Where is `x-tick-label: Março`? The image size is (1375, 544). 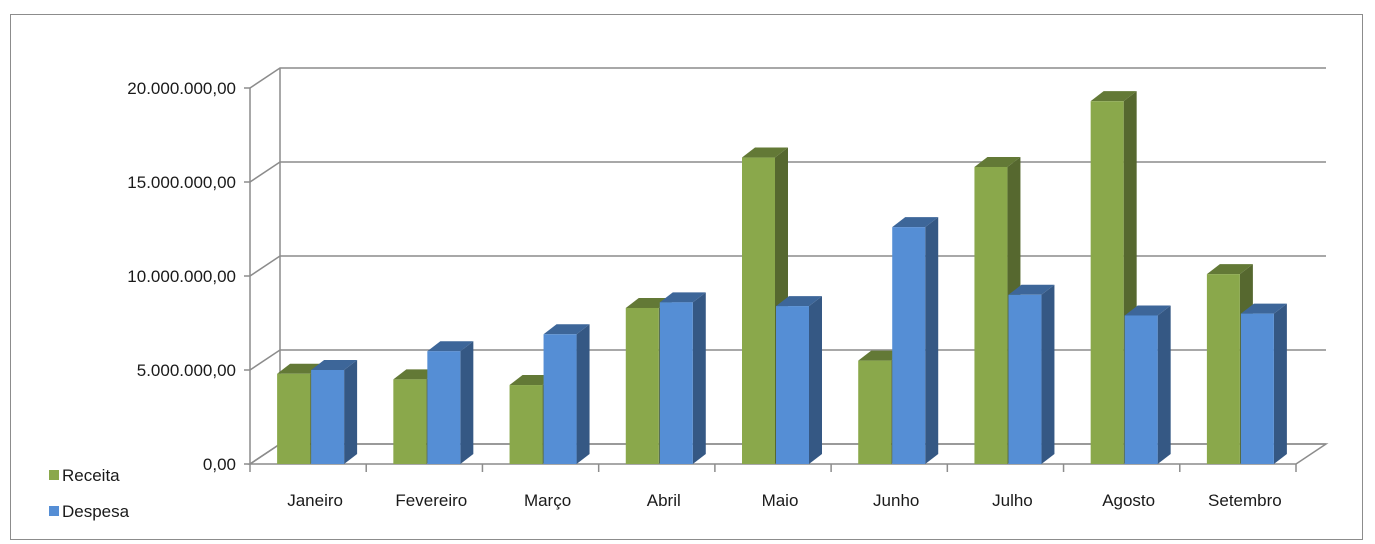
x-tick-label: Março is located at coordinates (547, 500).